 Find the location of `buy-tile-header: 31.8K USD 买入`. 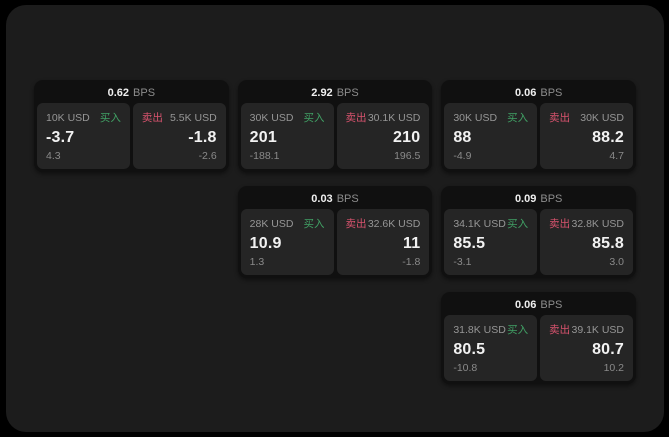

buy-tile-header: 31.8K USD 买入 is located at coordinates (490, 329).